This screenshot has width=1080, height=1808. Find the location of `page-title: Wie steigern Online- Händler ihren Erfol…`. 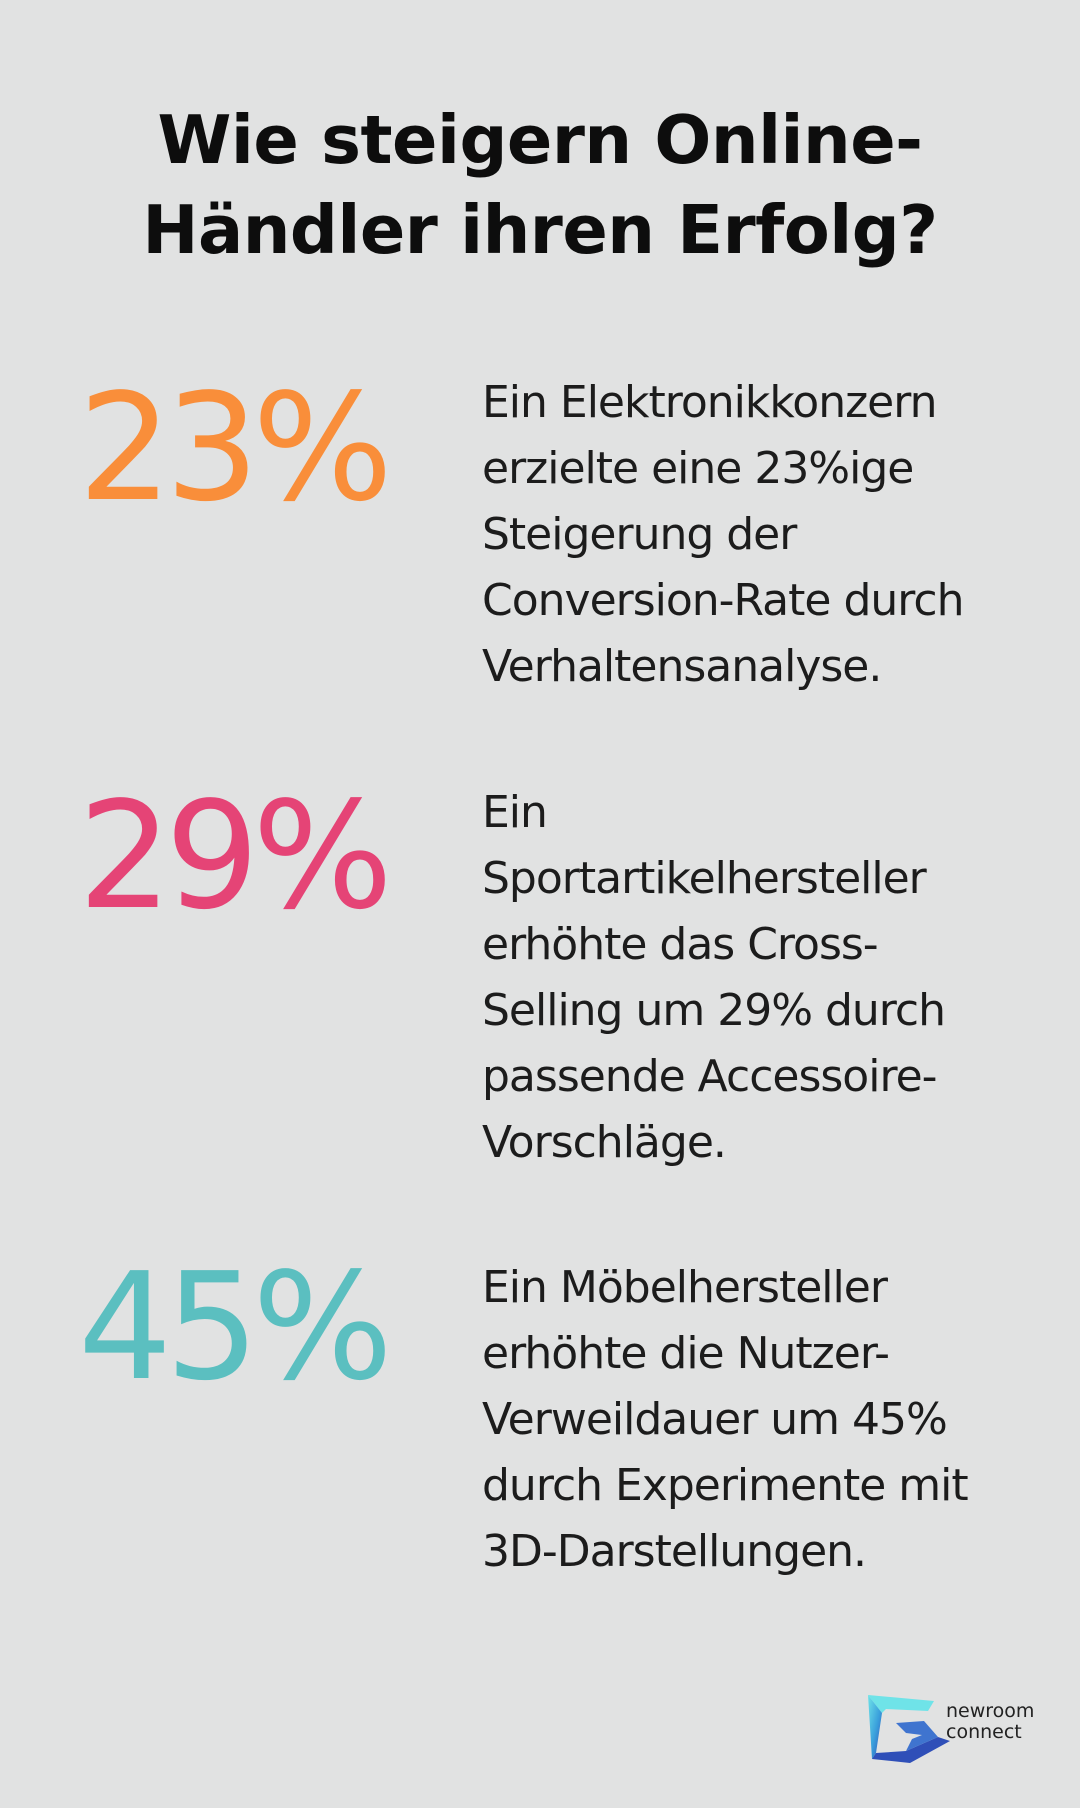

page-title: Wie steigern Online- Händler ihren Erfol… is located at coordinates (540, 185).